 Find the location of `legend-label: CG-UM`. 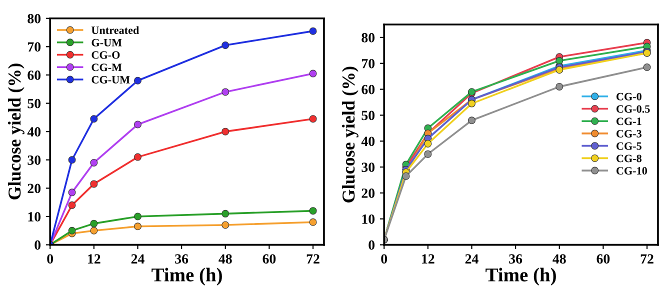

legend-label: CG-UM is located at coordinates (111, 80).